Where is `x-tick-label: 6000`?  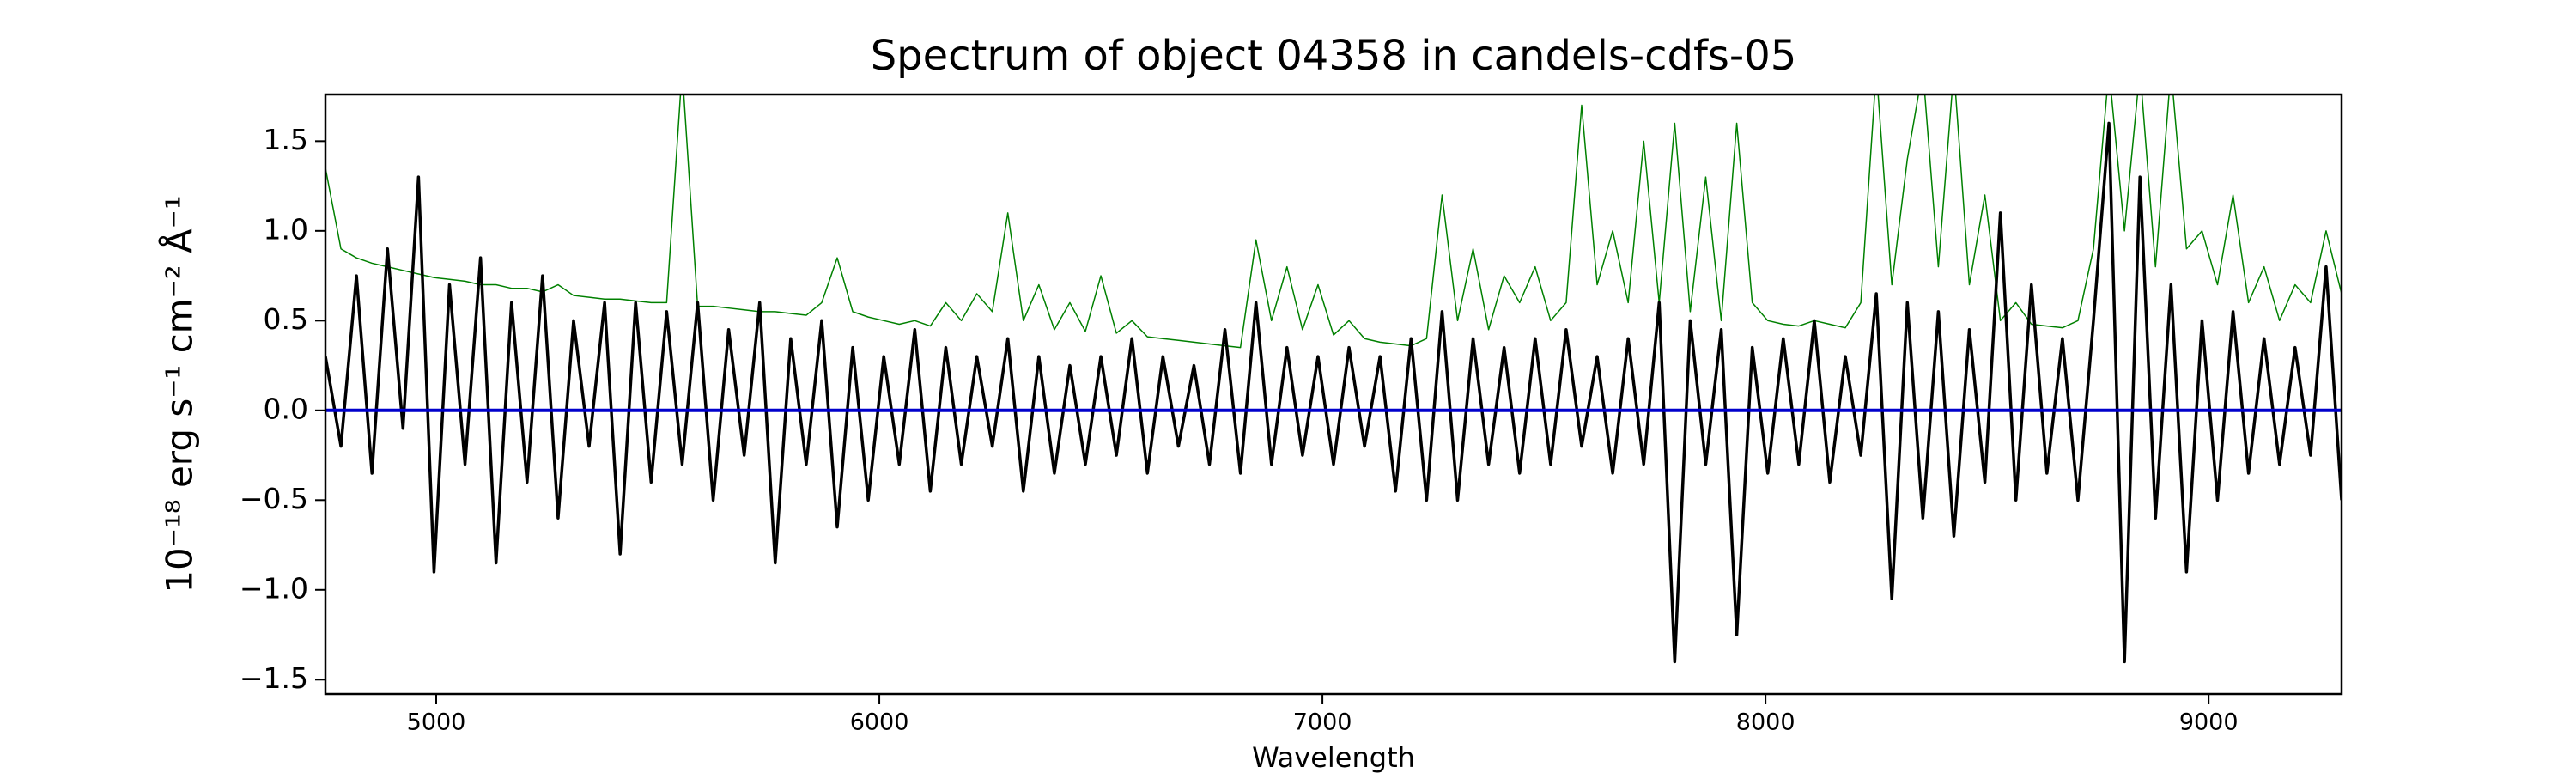
x-tick-label: 6000 is located at coordinates (879, 722).